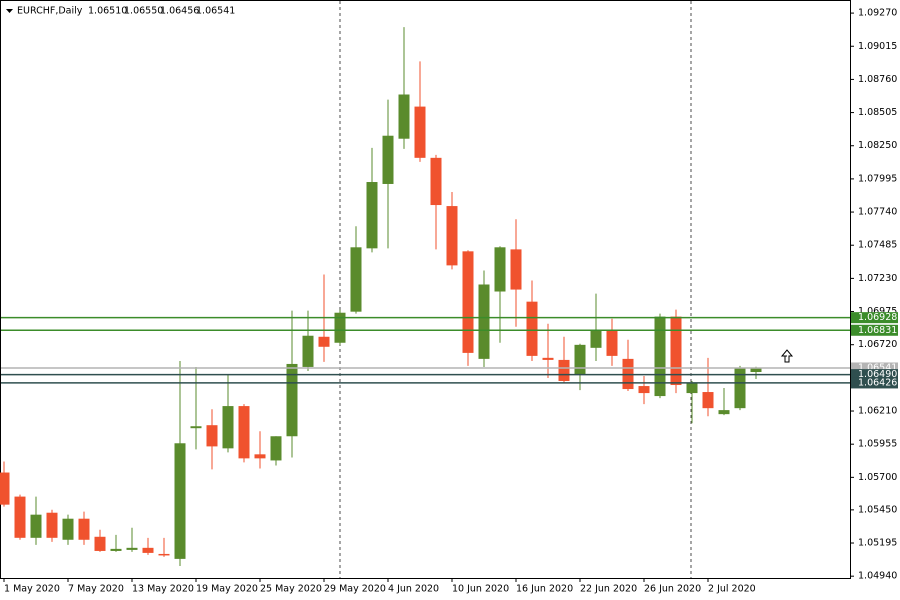 Image resolution: width=900 pixels, height=600 pixels. What do you see at coordinates (215, 11) in the screenshot?
I see `header-close: 1.06541` at bounding box center [215, 11].